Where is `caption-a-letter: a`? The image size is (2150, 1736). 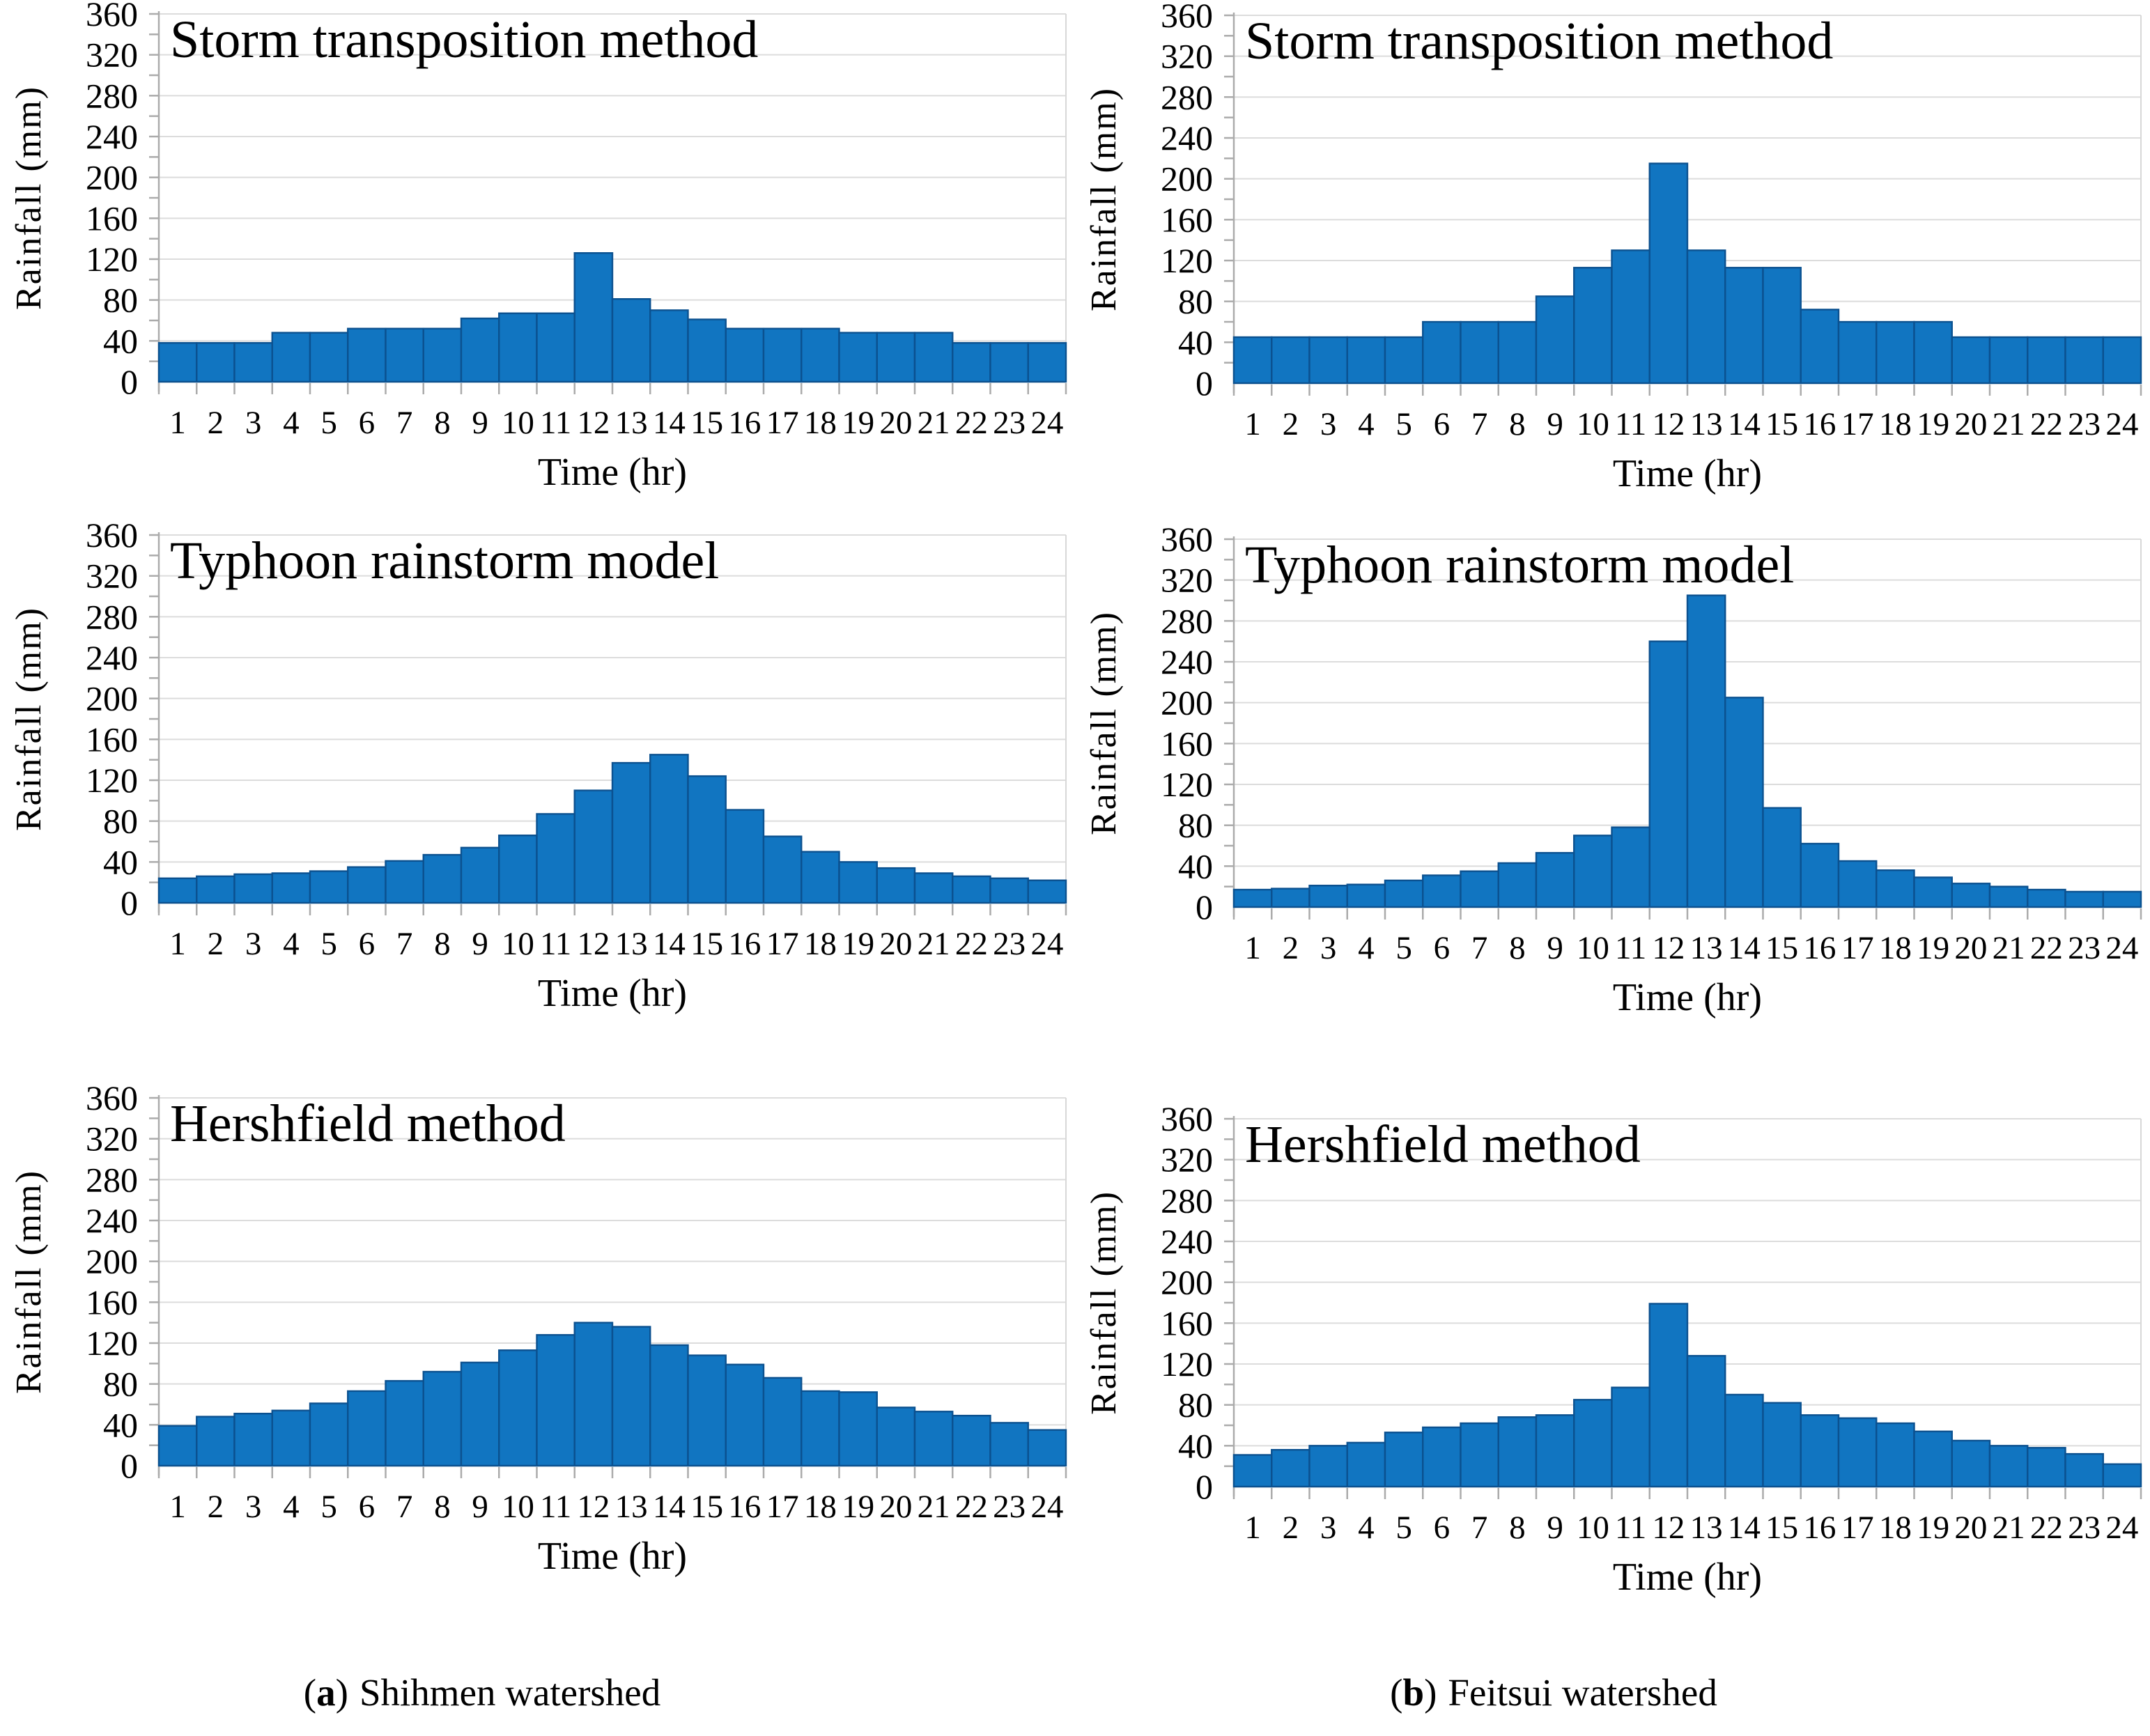
caption-a-letter: a is located at coordinates (326, 1693).